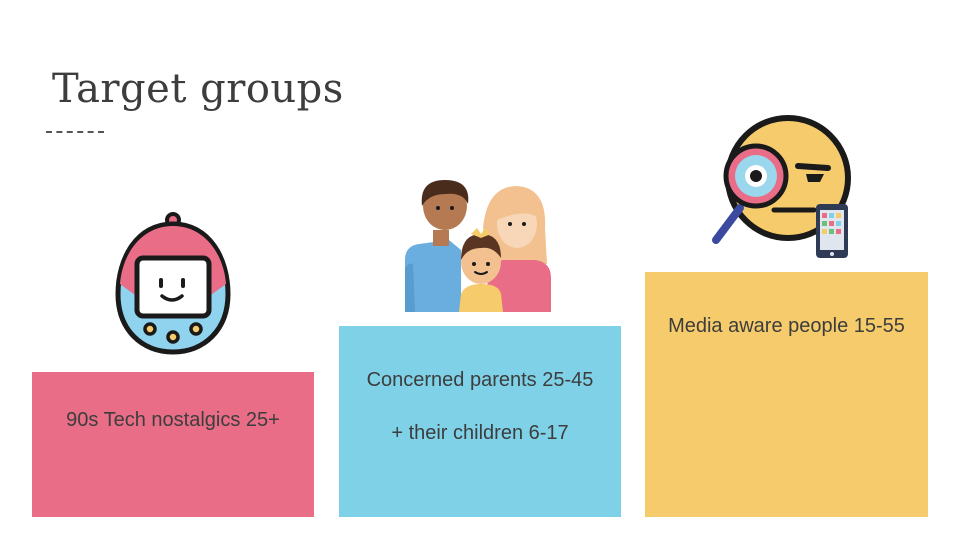 This screenshot has height=540, width=960. I want to click on group-label-nostalgics: 90s Tech nostalgics 25+, so click(173, 420).